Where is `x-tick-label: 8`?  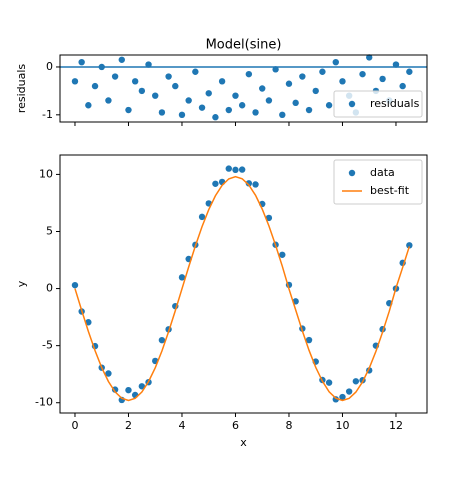
x-tick-label: 8 is located at coordinates (288, 425).